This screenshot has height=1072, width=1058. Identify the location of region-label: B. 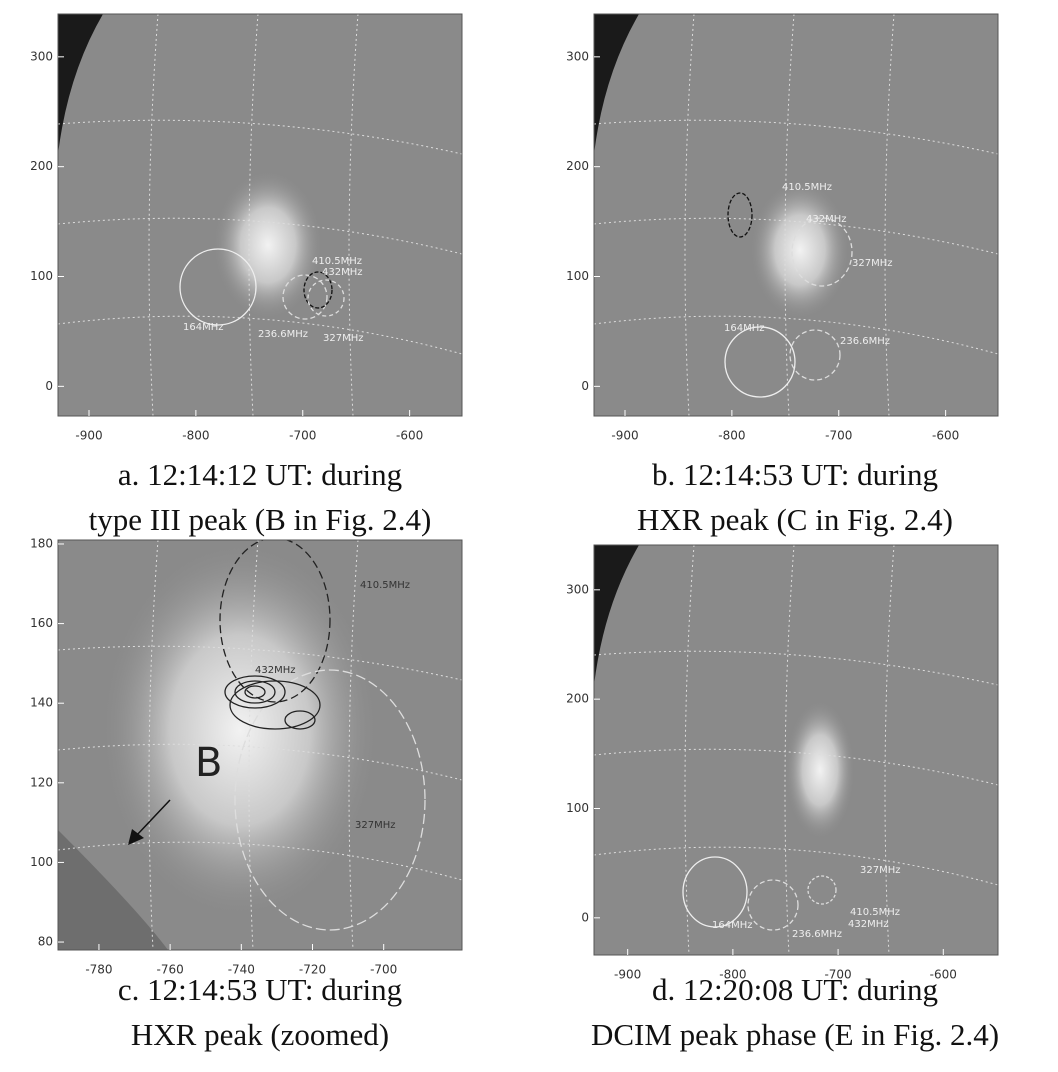
(208, 763).